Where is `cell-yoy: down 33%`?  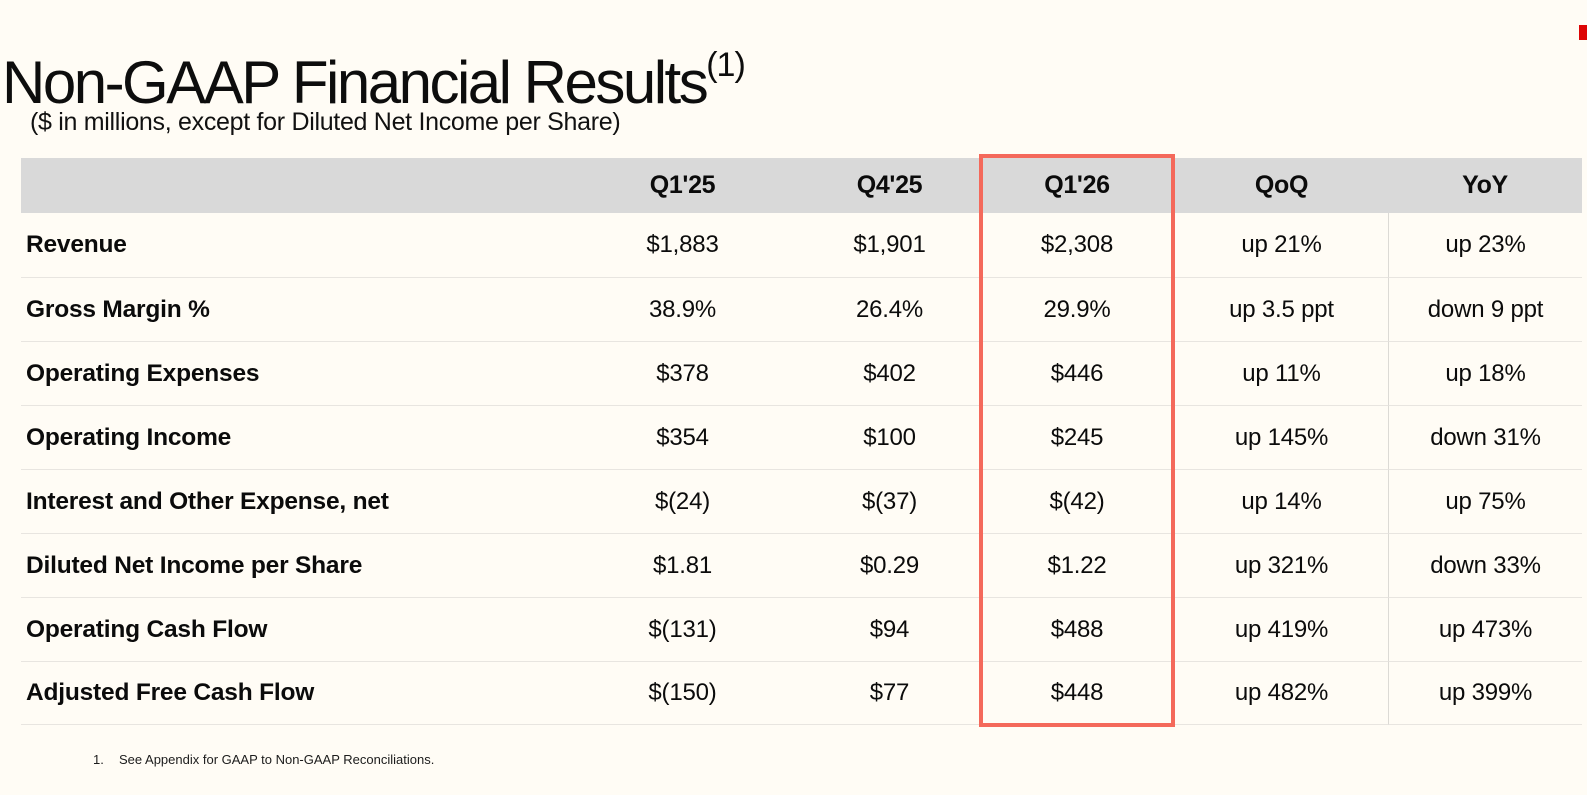
cell-yoy: down 33% is located at coordinates (1485, 565).